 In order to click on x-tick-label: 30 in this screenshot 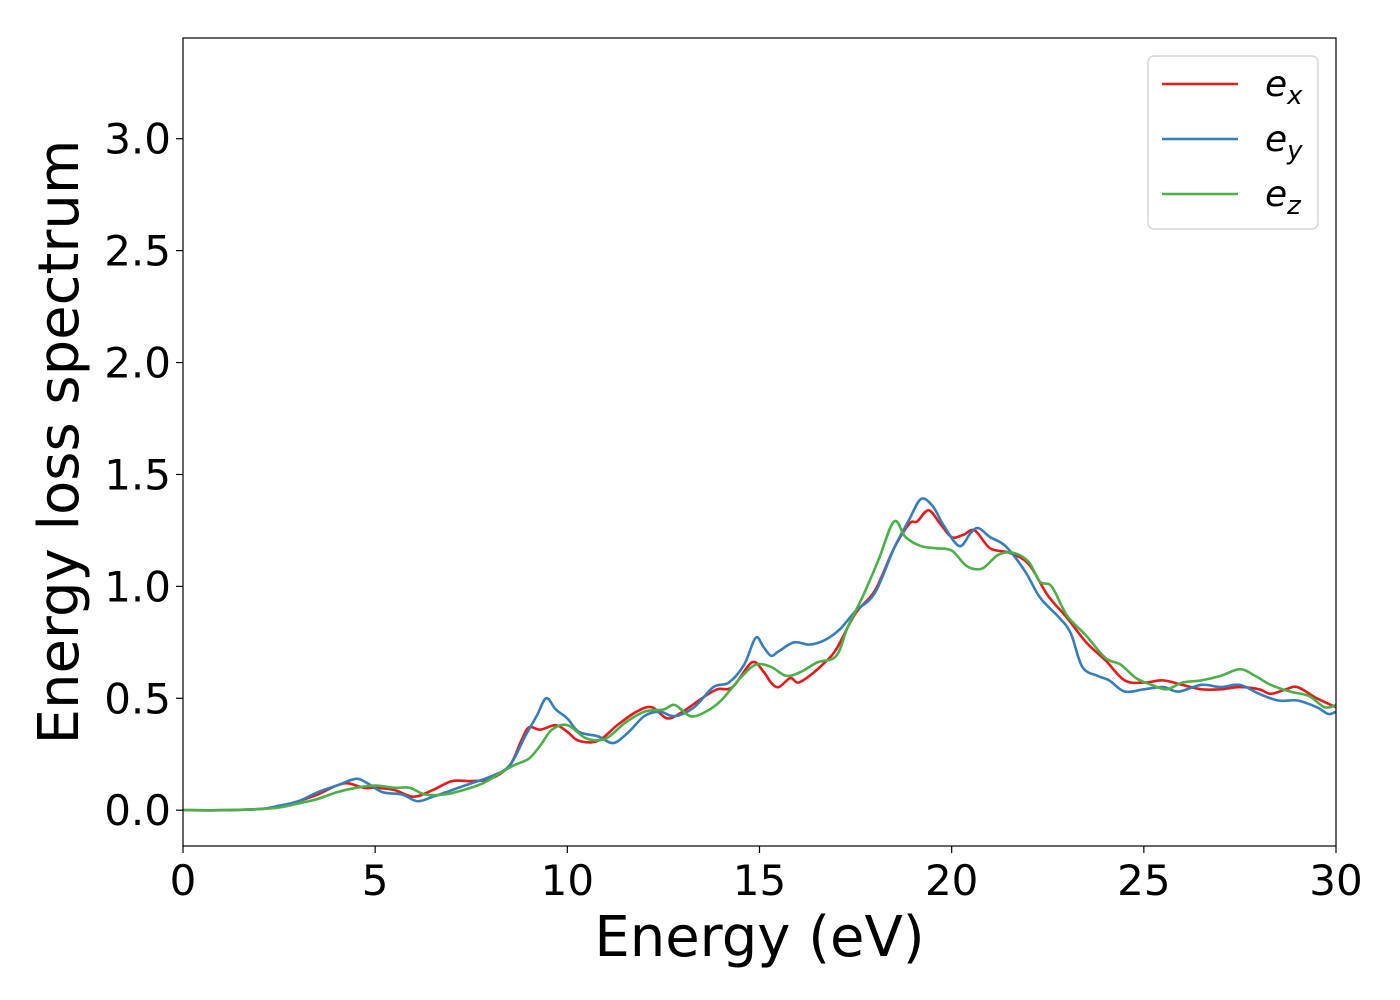, I will do `click(1335, 880)`.